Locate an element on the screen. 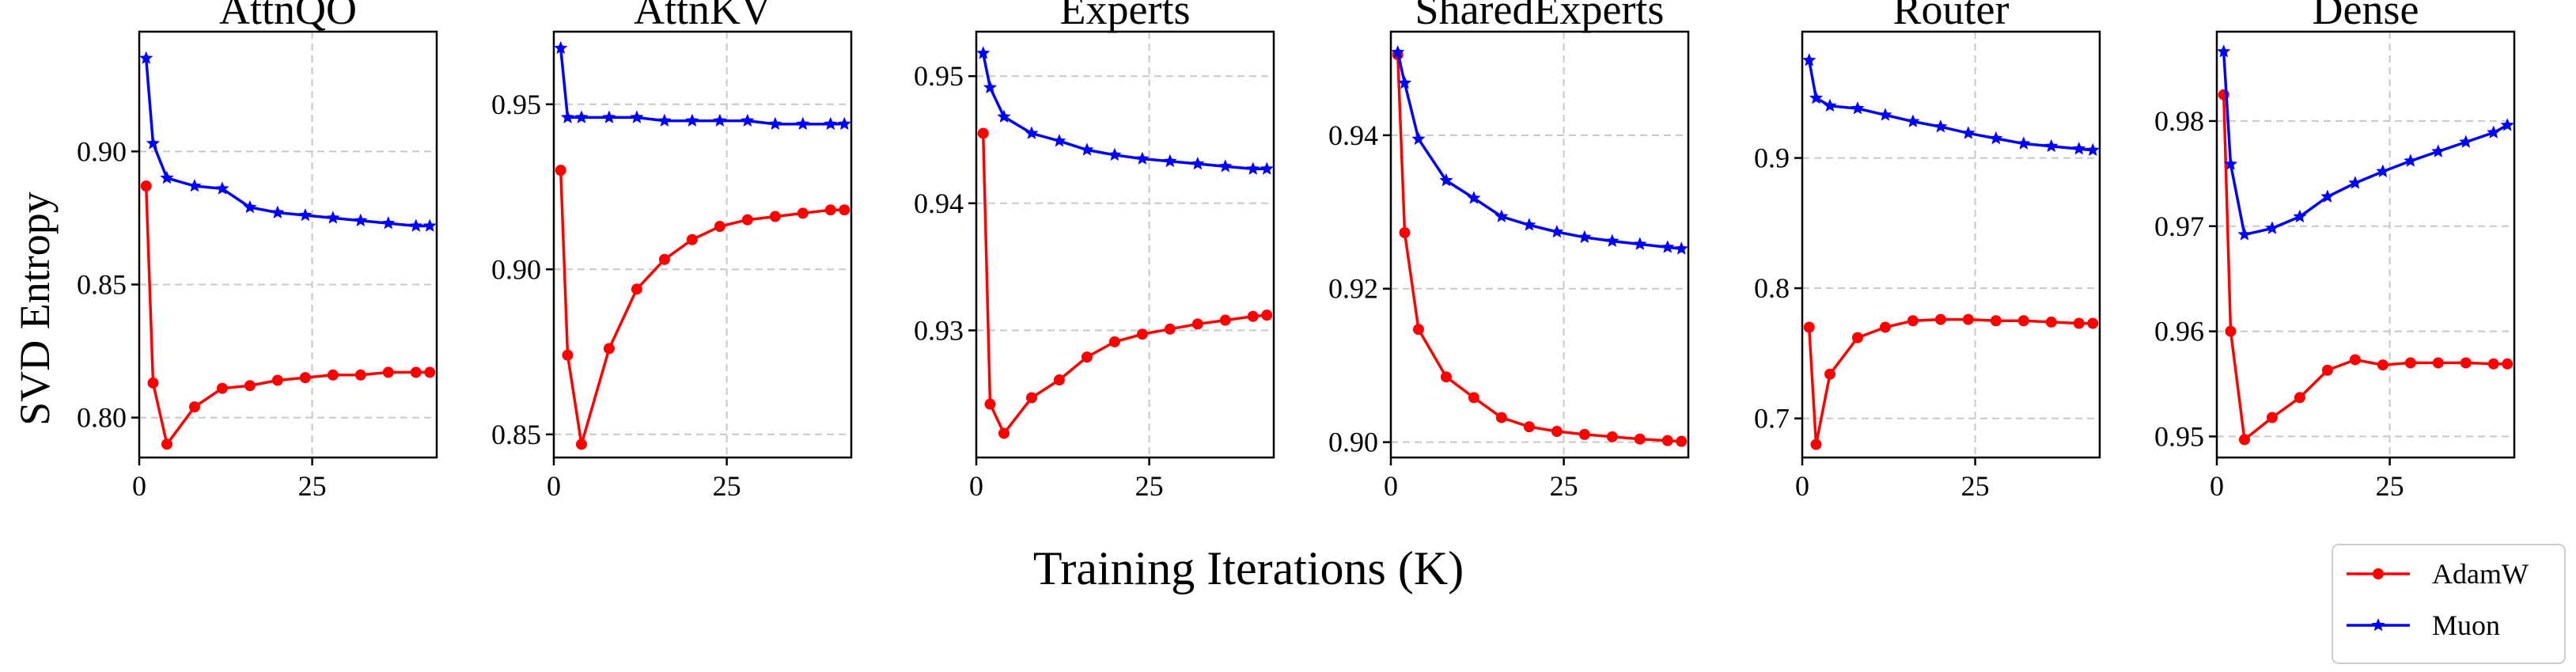  legend-entry-muon: Muon is located at coordinates (2423, 625).